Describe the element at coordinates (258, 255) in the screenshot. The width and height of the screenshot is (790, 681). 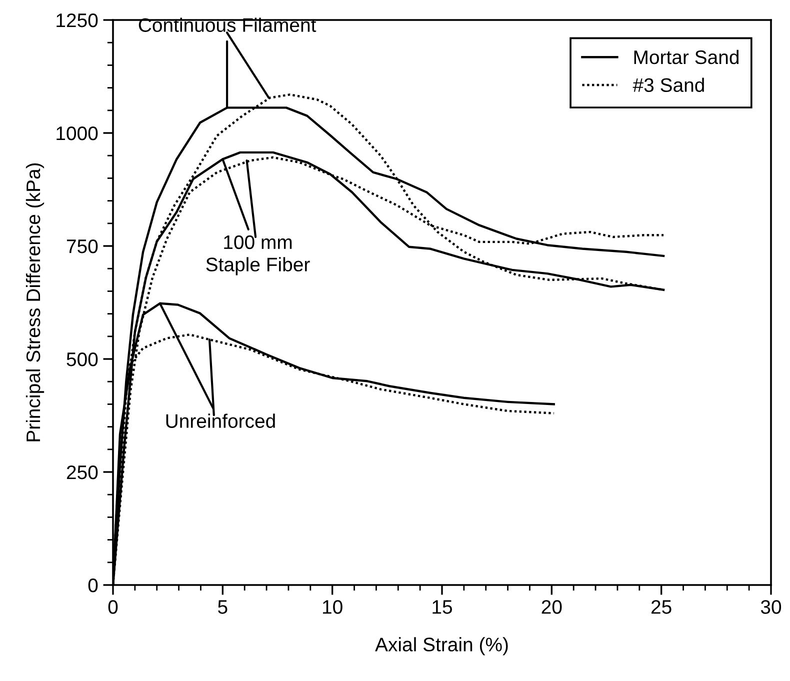
I see `annotation: 100 mm Staple Fiber` at that location.